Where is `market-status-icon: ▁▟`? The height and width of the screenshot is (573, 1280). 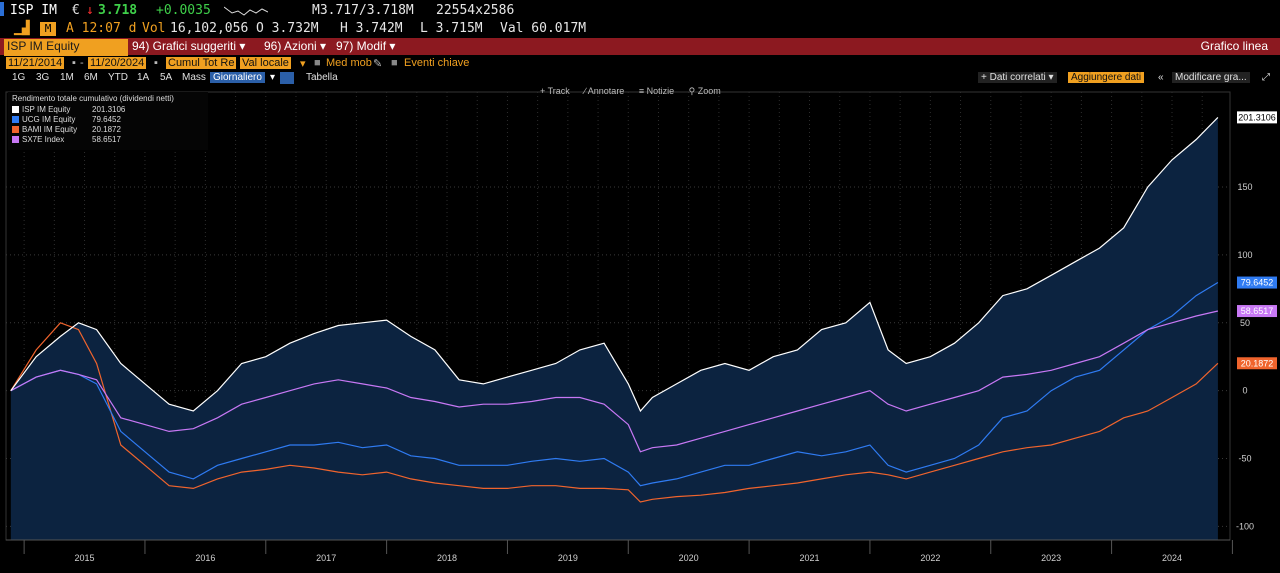 market-status-icon: ▁▟ is located at coordinates (22, 28).